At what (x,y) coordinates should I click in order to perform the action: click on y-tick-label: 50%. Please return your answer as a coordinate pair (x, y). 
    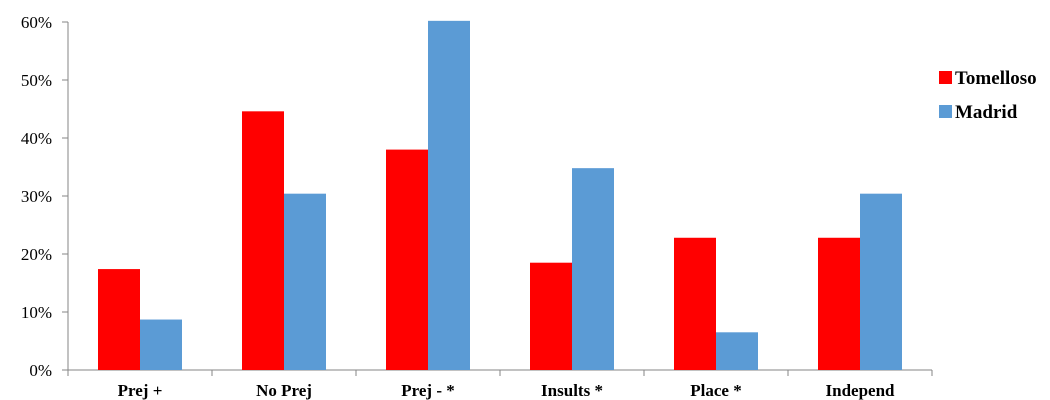
    Looking at the image, I should click on (36, 80).